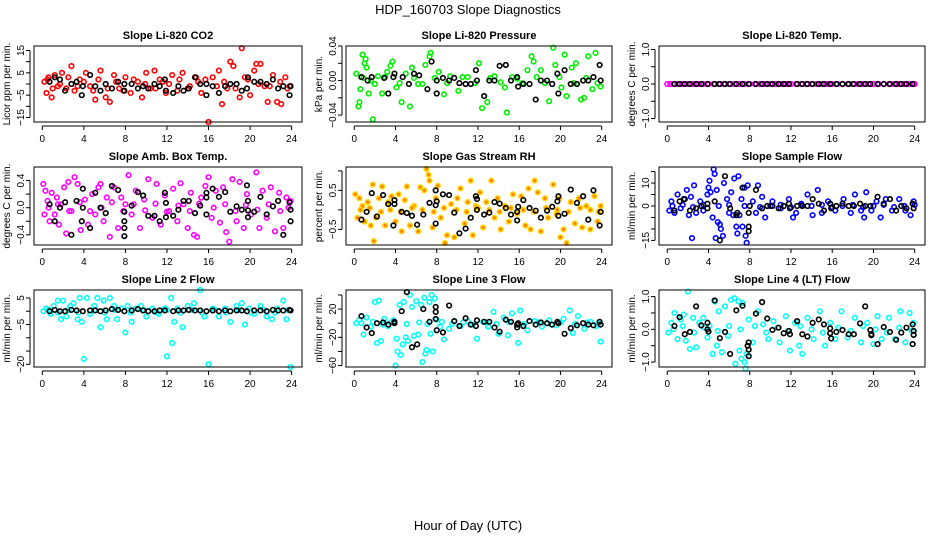 Image resolution: width=936 pixels, height=545 pixels. I want to click on y-tick-label: 20, so click(333, 309).